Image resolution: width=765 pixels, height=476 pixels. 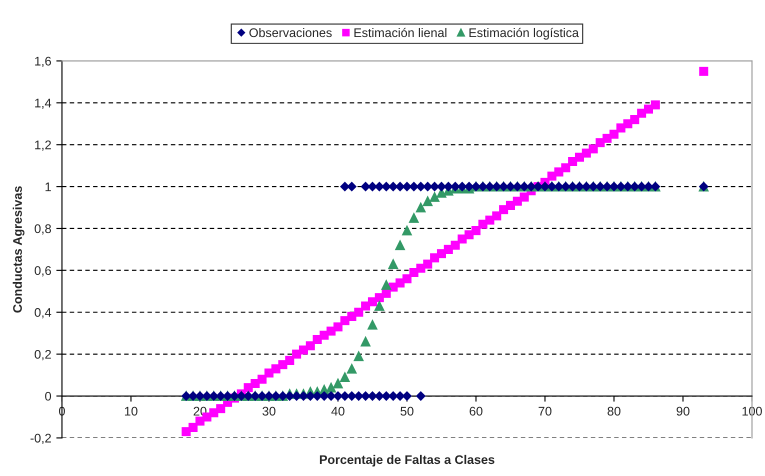 What do you see at coordinates (614, 411) in the screenshot?
I see `x-tick-label: 80` at bounding box center [614, 411].